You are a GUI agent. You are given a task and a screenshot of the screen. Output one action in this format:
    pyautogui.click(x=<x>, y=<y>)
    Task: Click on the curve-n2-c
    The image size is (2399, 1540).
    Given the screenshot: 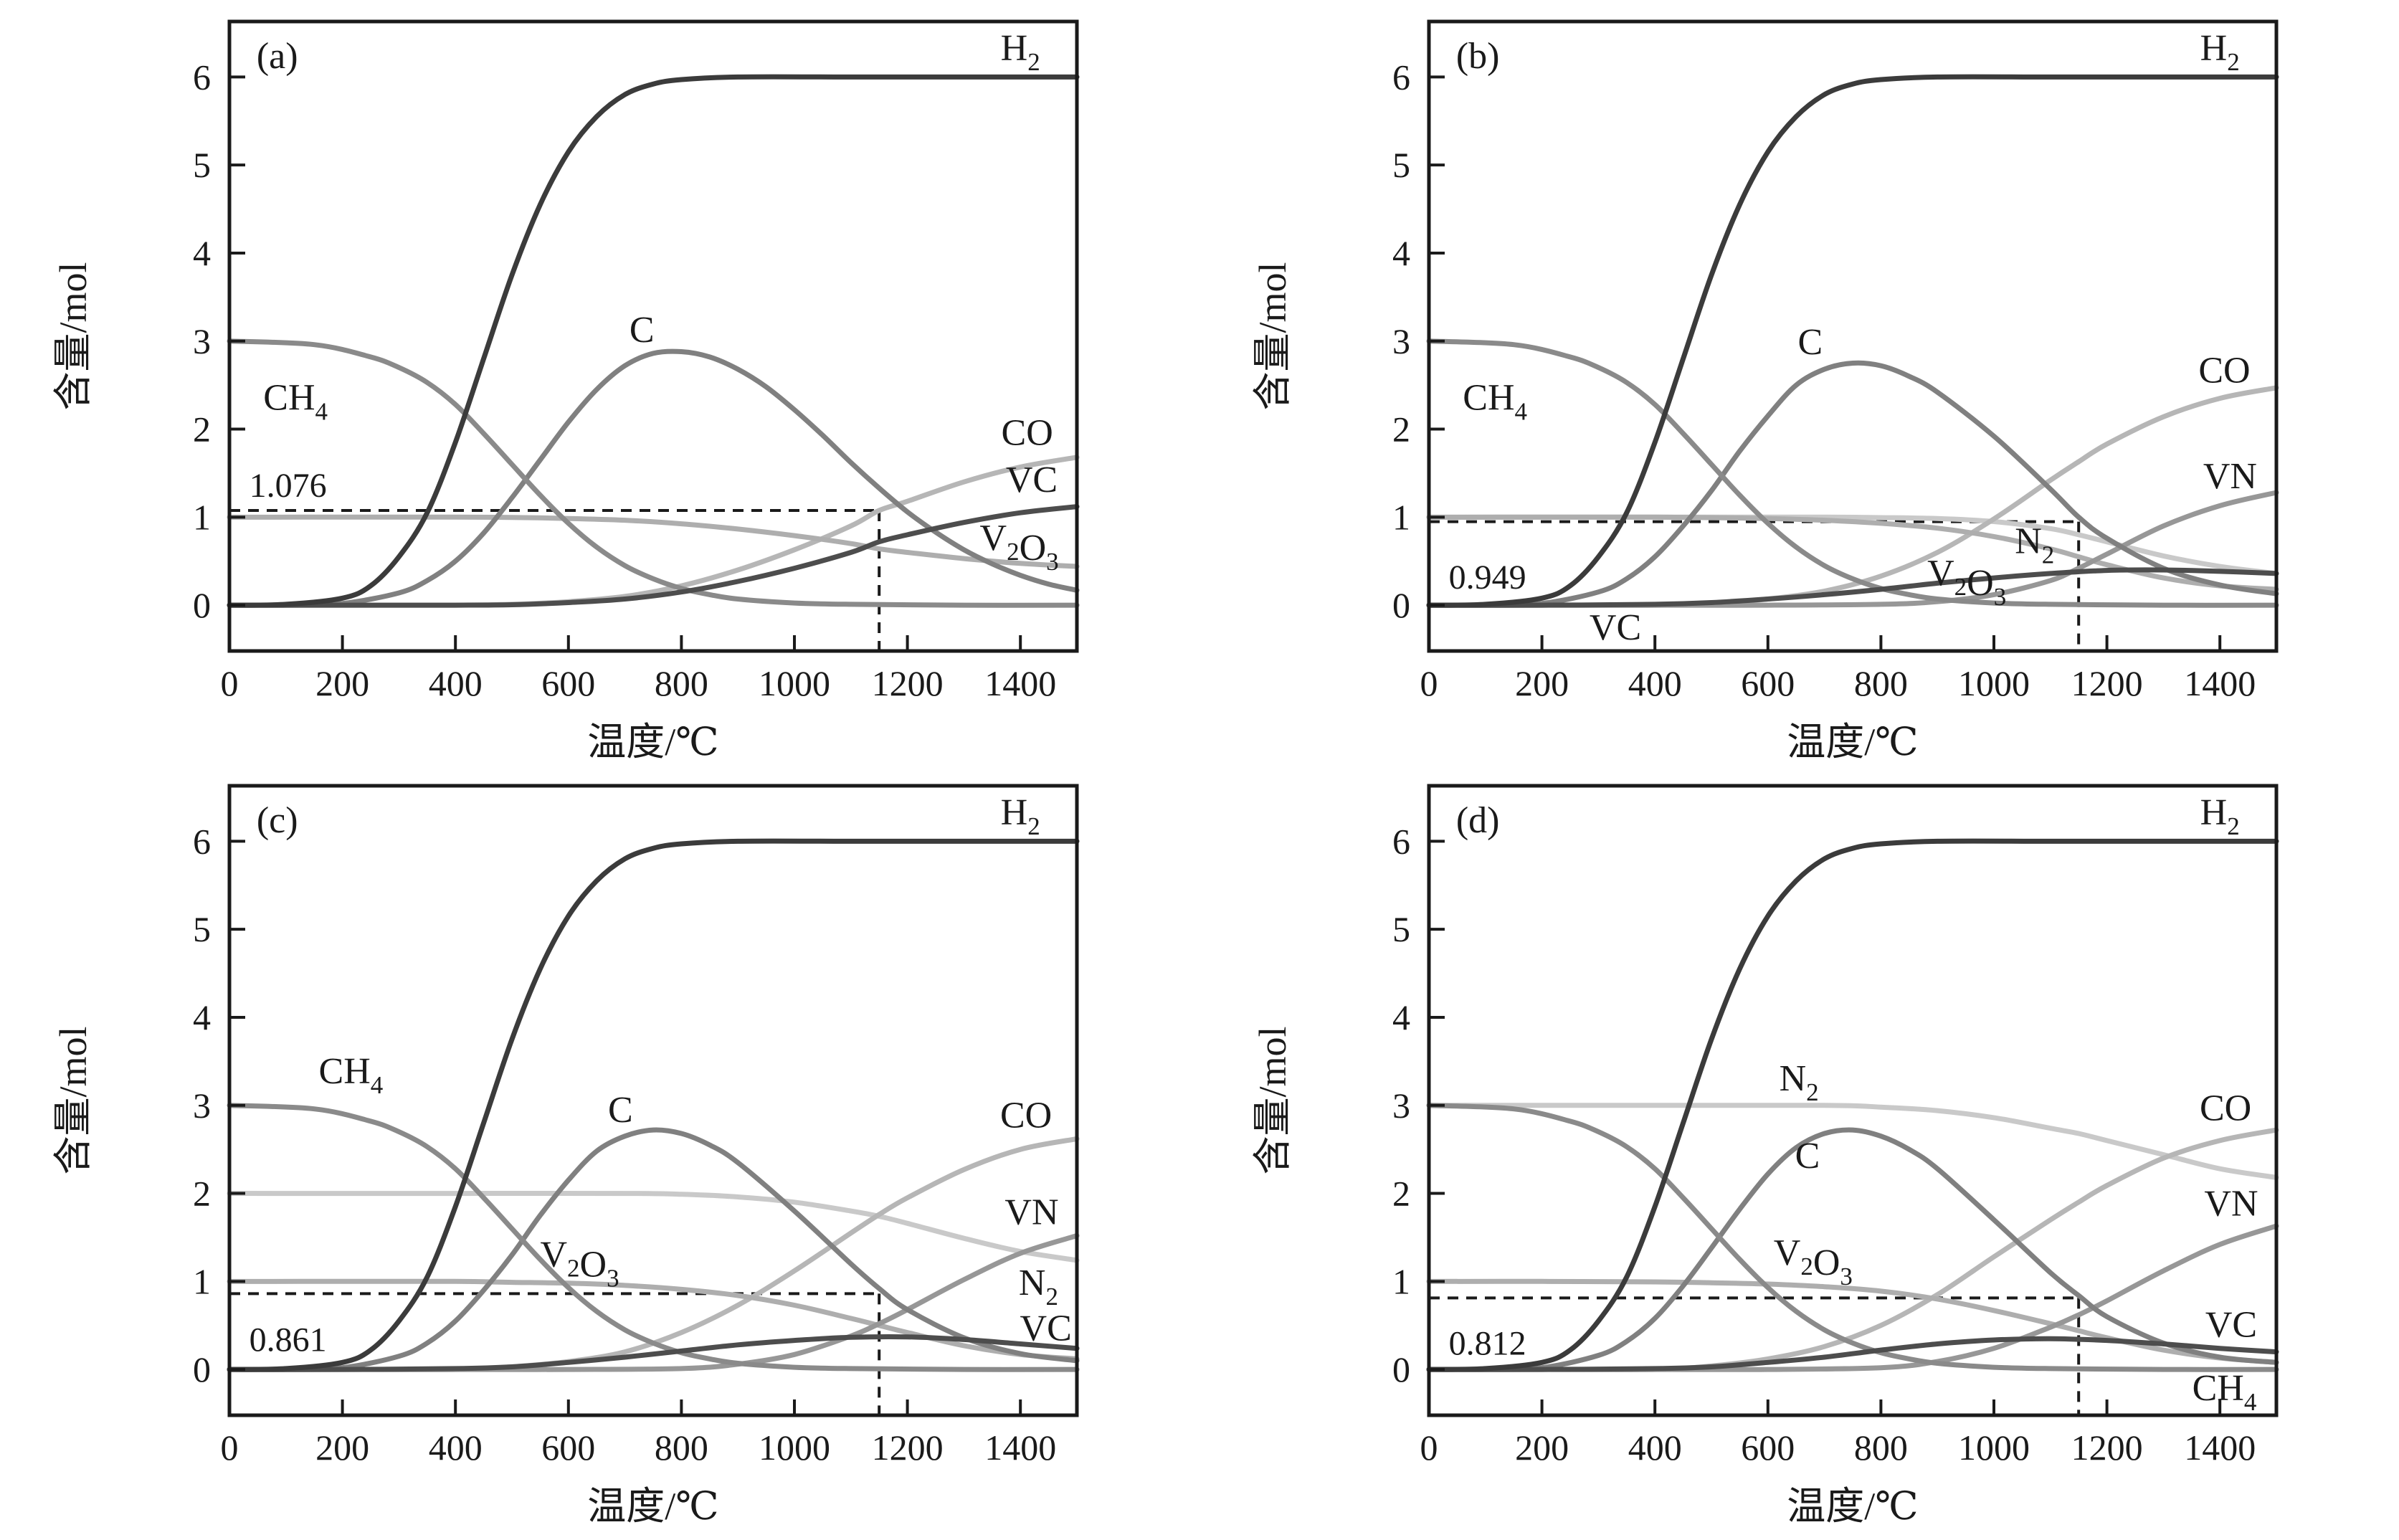 What is the action you would take?
    pyautogui.click(x=653, y=1226)
    